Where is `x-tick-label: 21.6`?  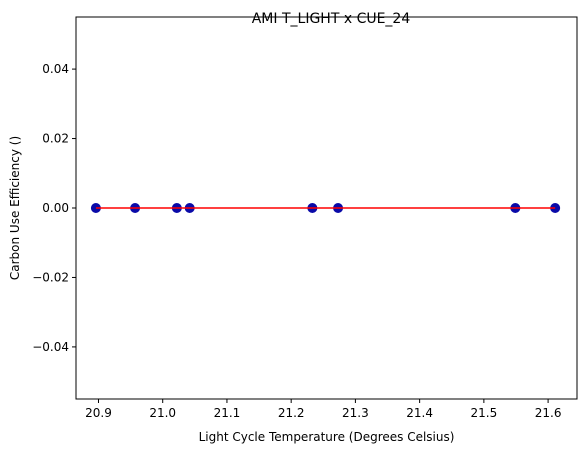
x-tick-label: 21.6 is located at coordinates (548, 413).